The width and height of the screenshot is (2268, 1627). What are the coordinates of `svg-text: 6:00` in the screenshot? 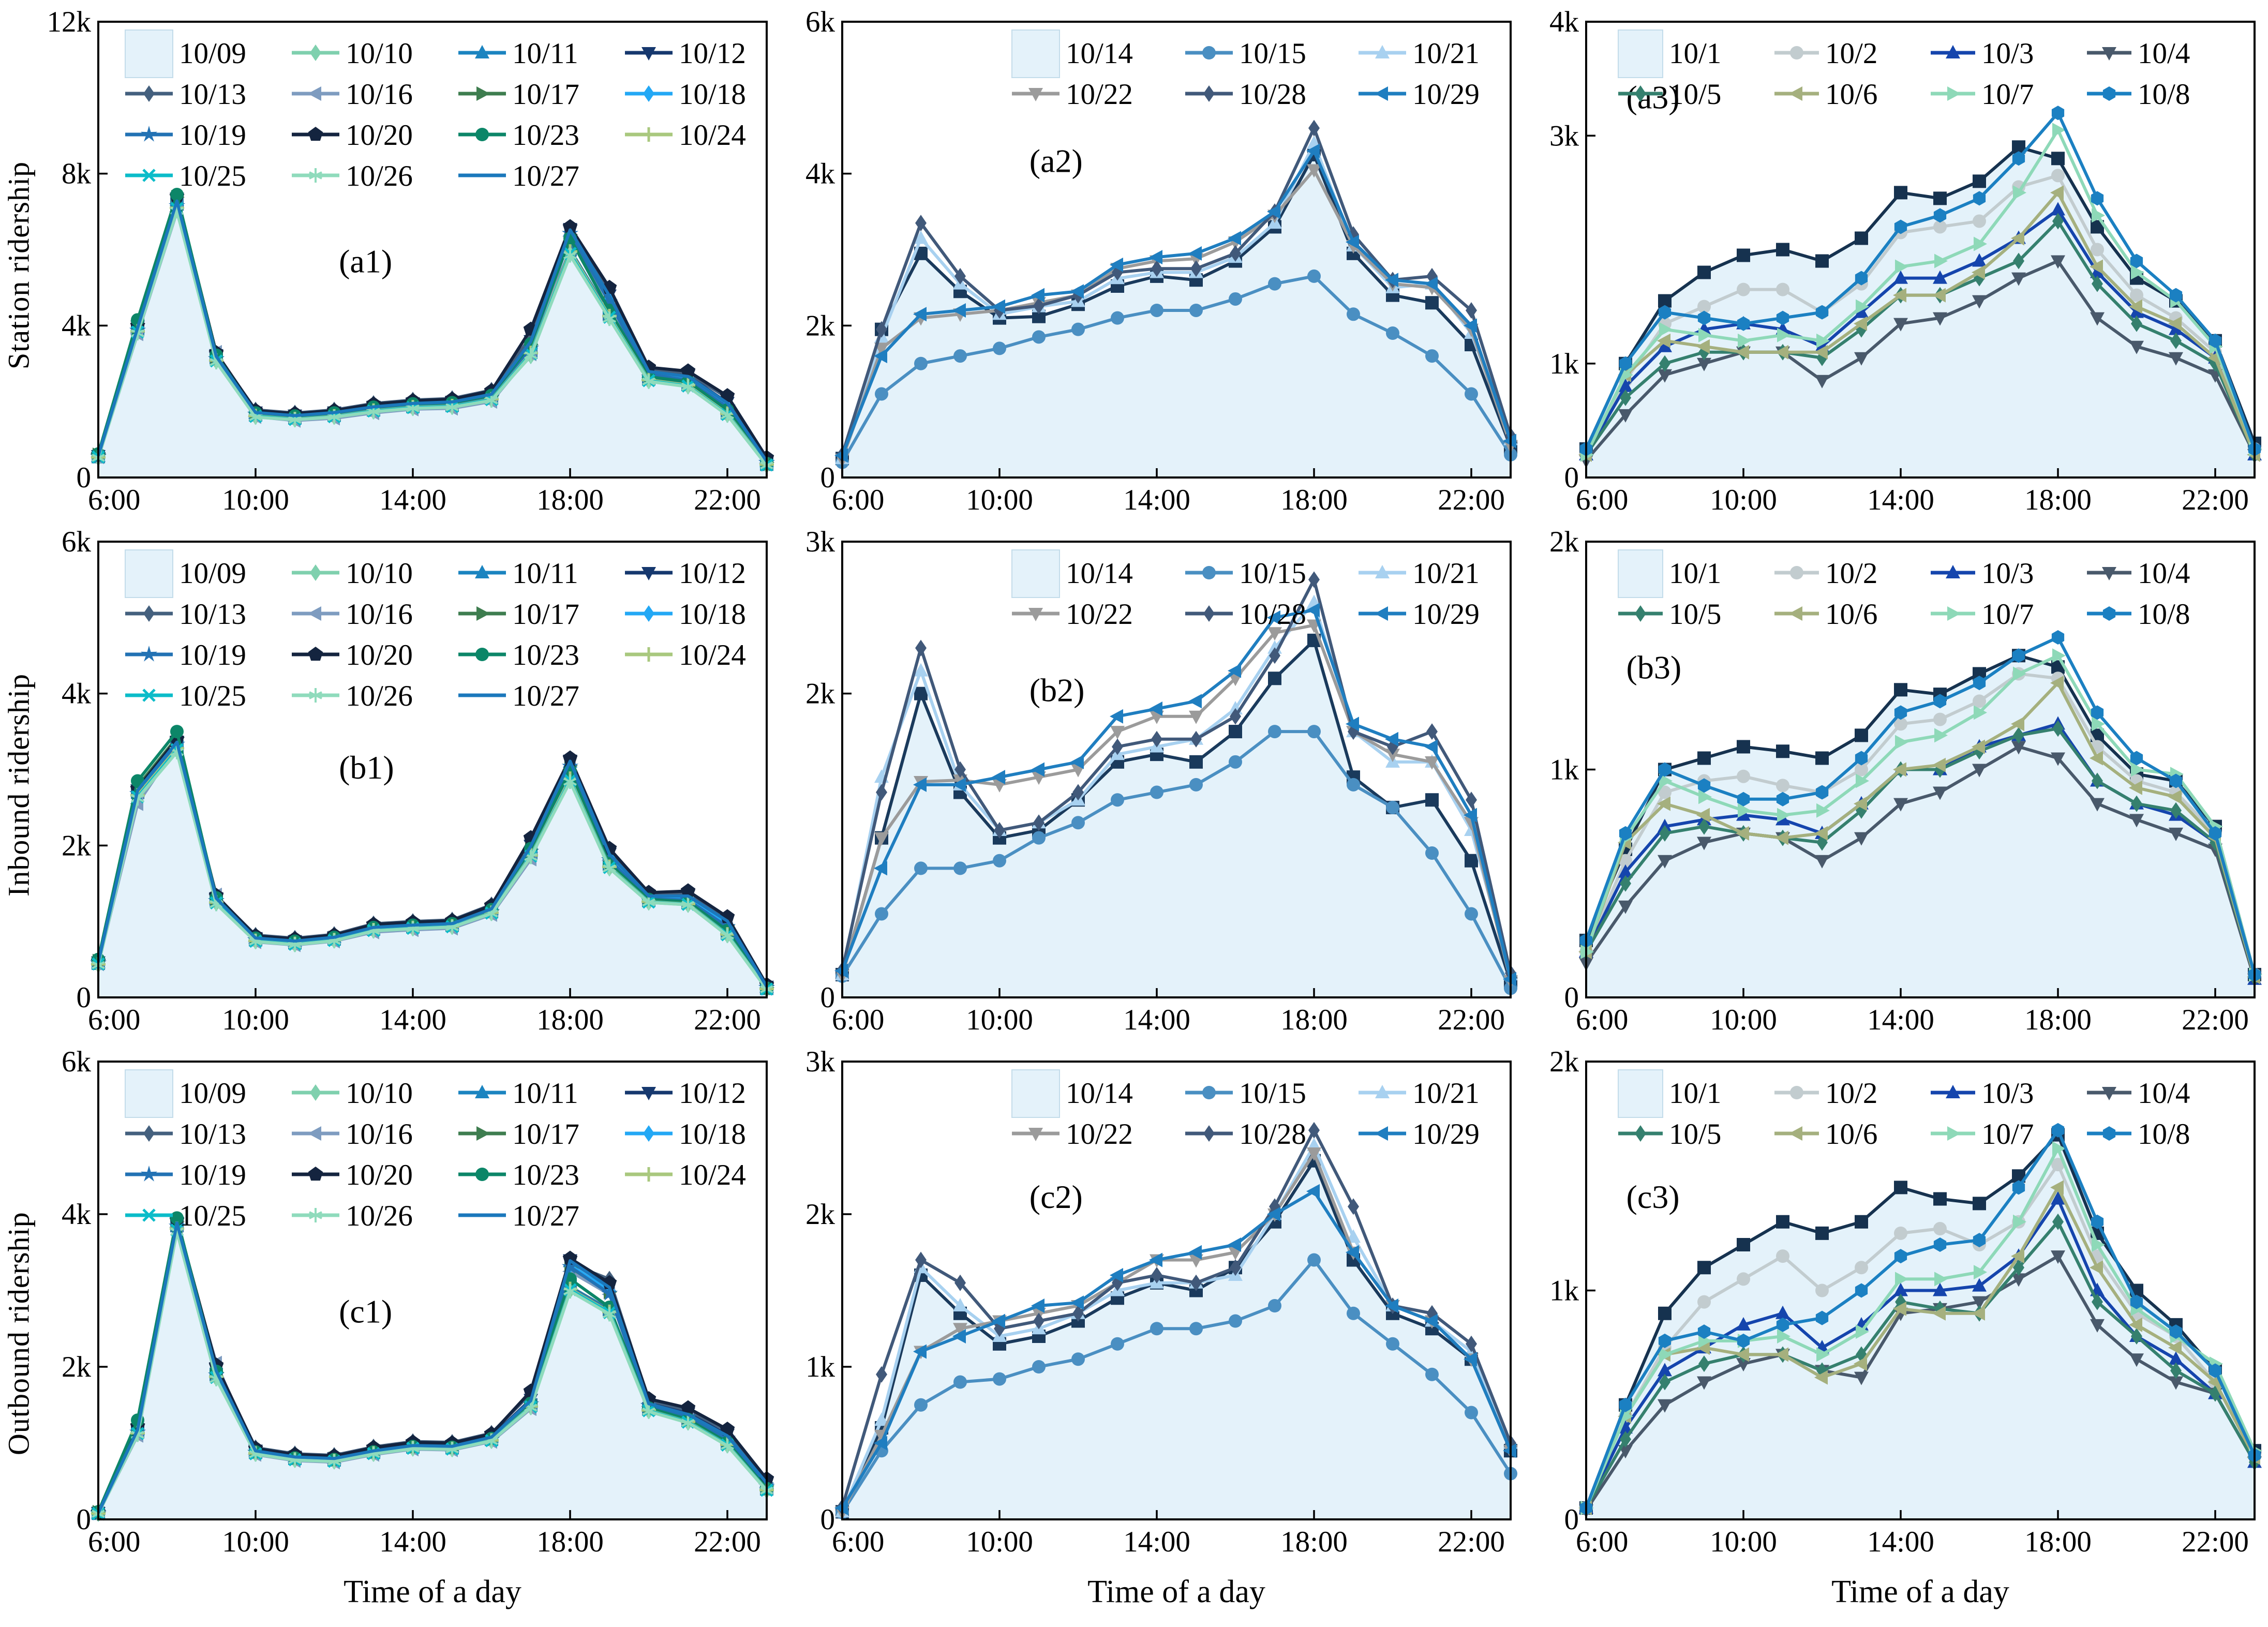 It's located at (858, 1542).